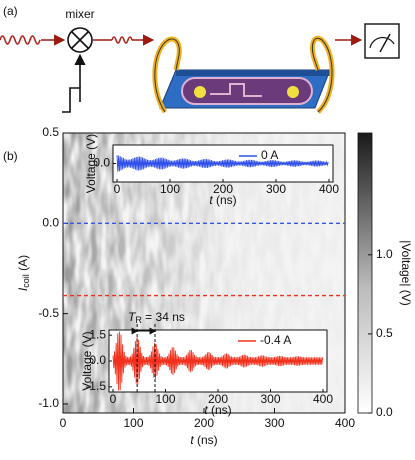 This screenshot has width=415, height=460. I want to click on label-part: coil, so click(26, 281).